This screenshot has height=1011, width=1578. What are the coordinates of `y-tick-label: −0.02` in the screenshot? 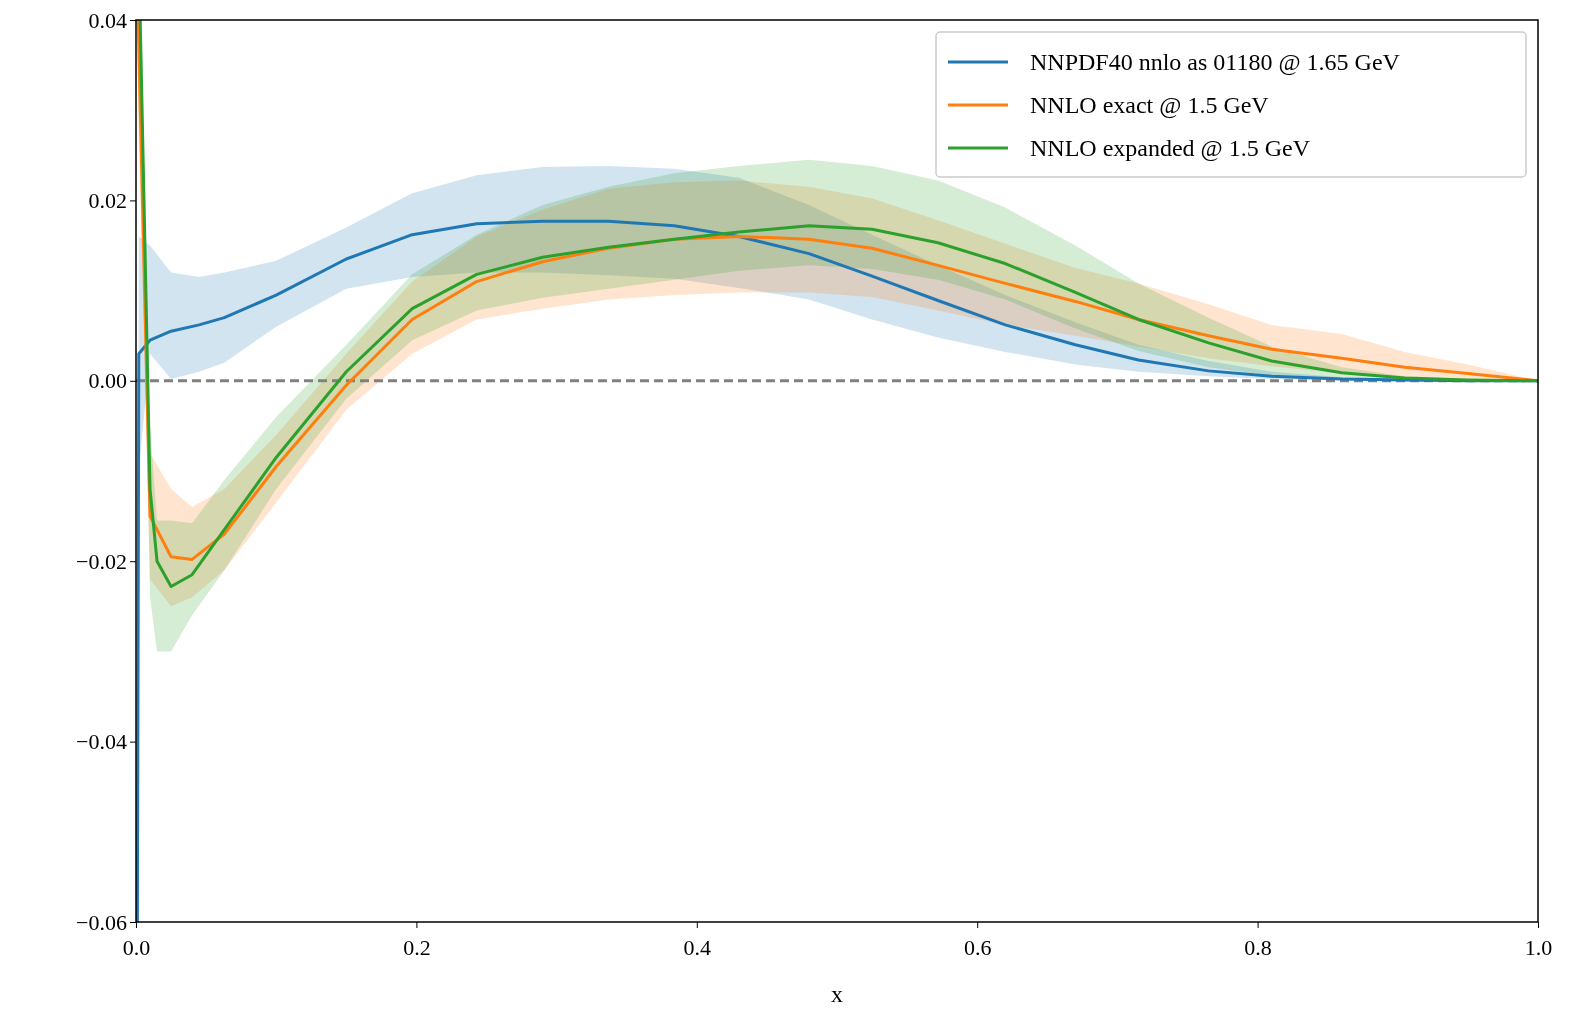 It's located at (101, 561).